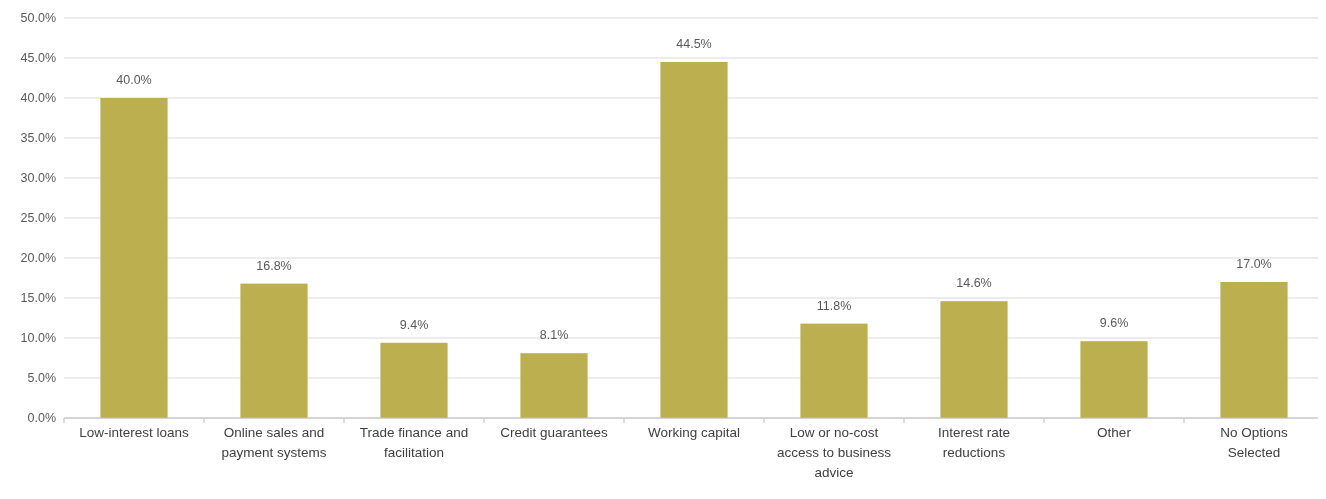 The width and height of the screenshot is (1326, 499). I want to click on x-tick-label: Working capital, so click(694, 432).